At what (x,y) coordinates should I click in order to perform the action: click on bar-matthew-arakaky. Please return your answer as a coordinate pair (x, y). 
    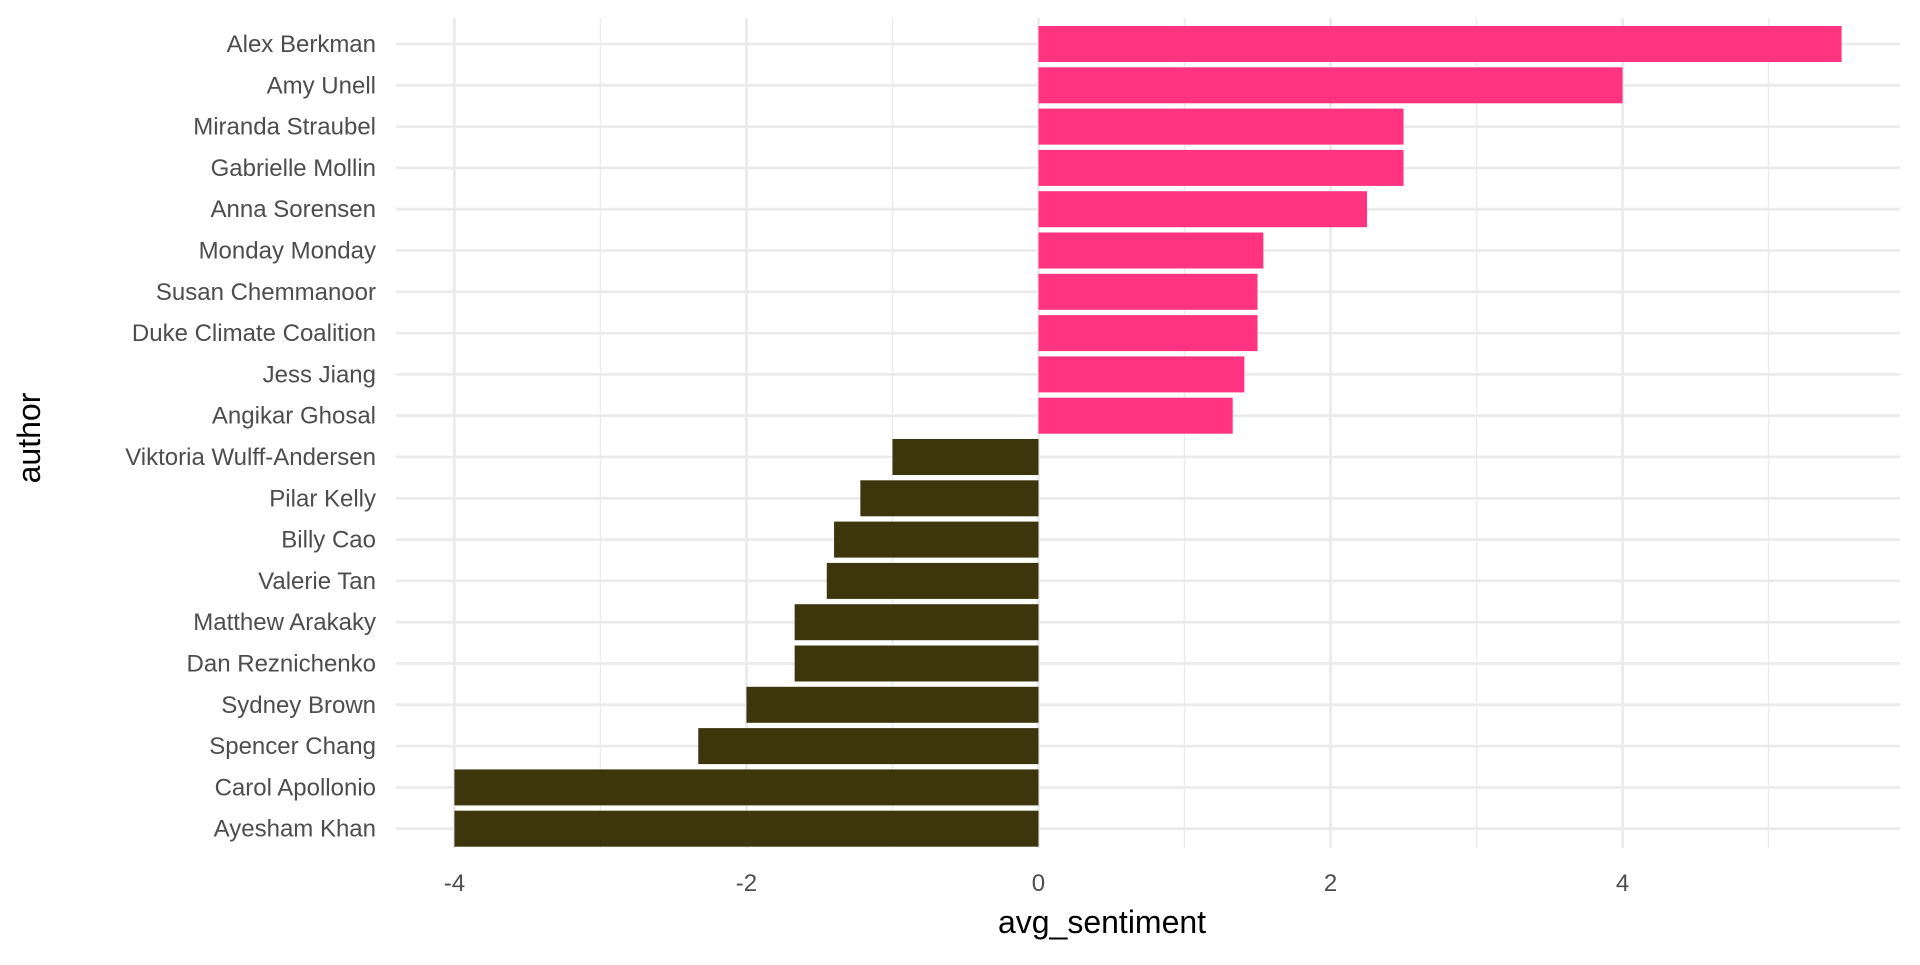
    Looking at the image, I should click on (916, 622).